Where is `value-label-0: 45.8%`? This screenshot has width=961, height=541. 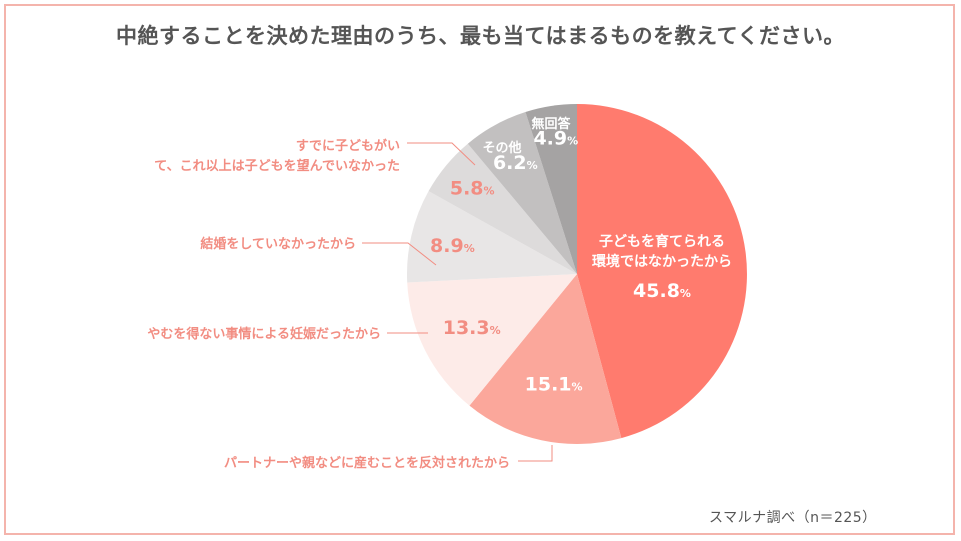
value-label-0: 45.8% is located at coordinates (662, 291).